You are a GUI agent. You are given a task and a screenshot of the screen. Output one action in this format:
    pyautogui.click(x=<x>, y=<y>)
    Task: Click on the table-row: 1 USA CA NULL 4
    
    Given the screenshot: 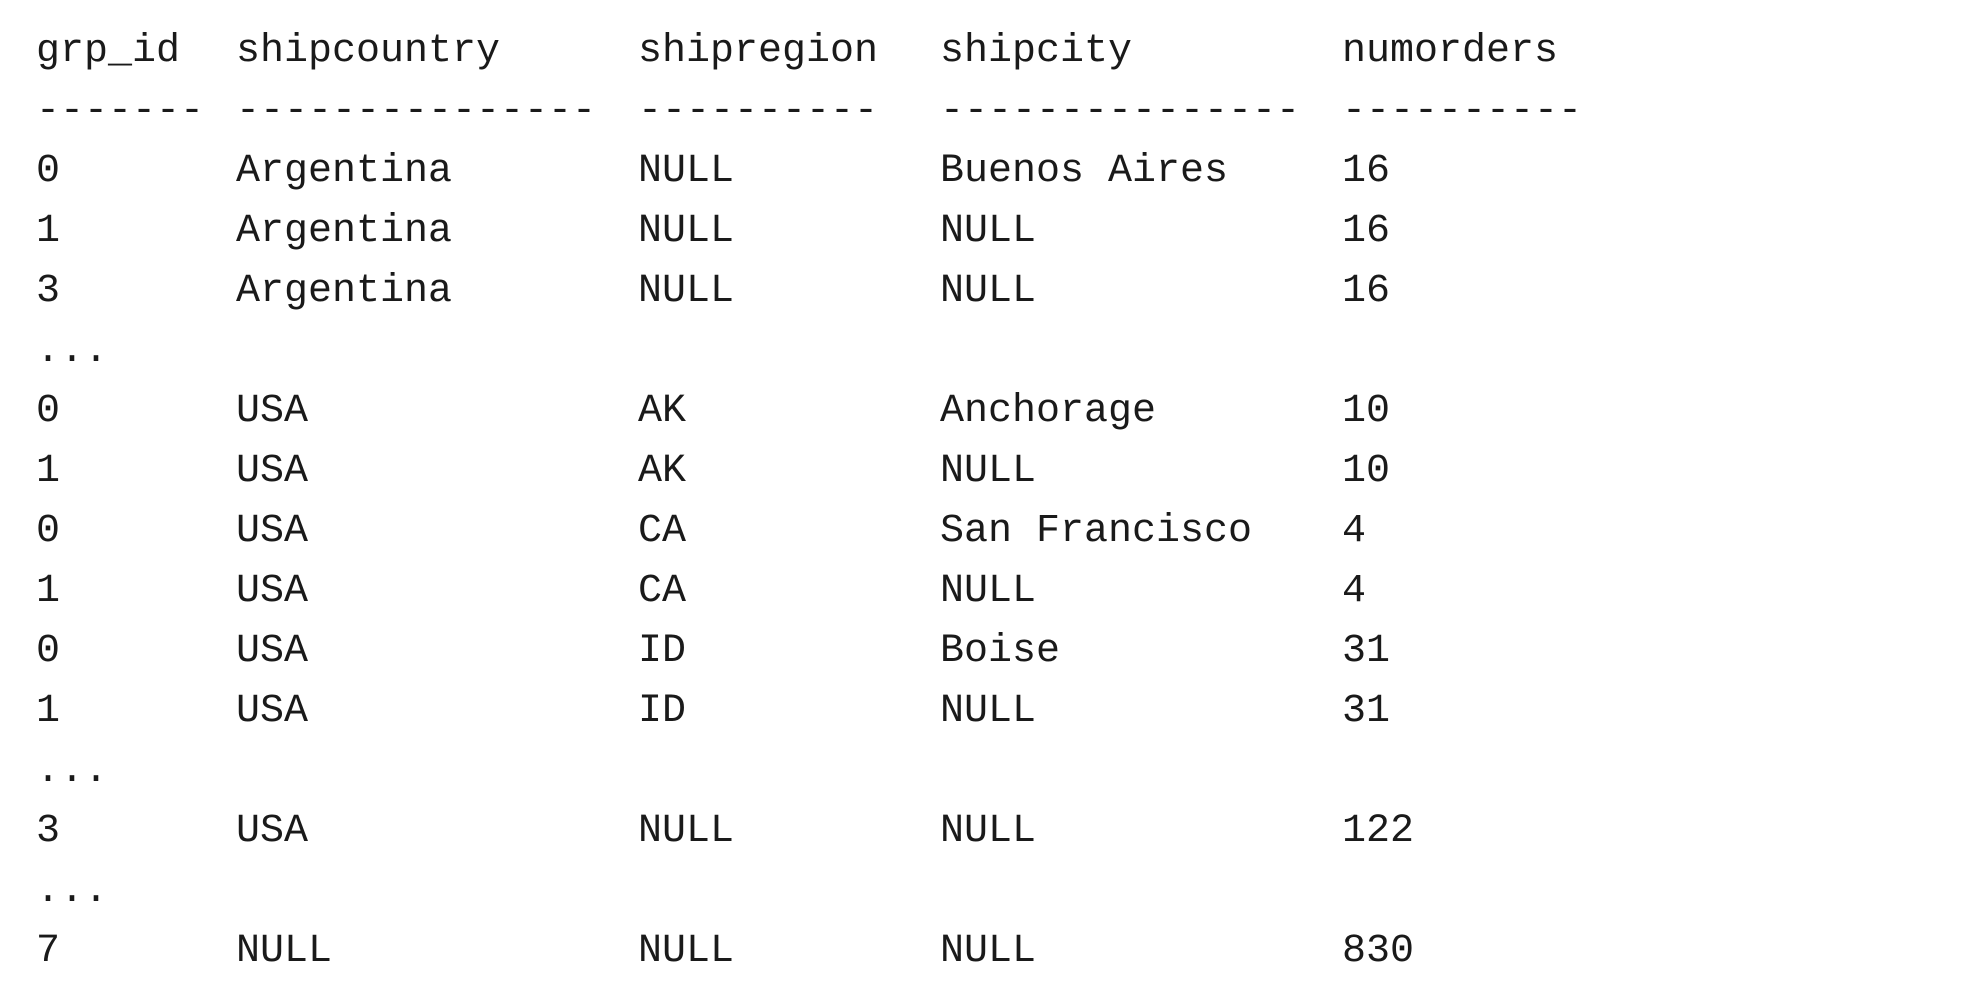 What is the action you would take?
    pyautogui.click(x=986, y=592)
    